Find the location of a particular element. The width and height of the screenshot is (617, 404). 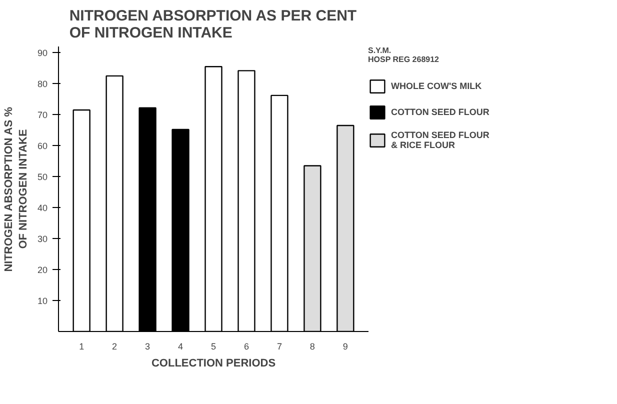

x-axis-title: COLLECTION PERIODS is located at coordinates (213, 364).